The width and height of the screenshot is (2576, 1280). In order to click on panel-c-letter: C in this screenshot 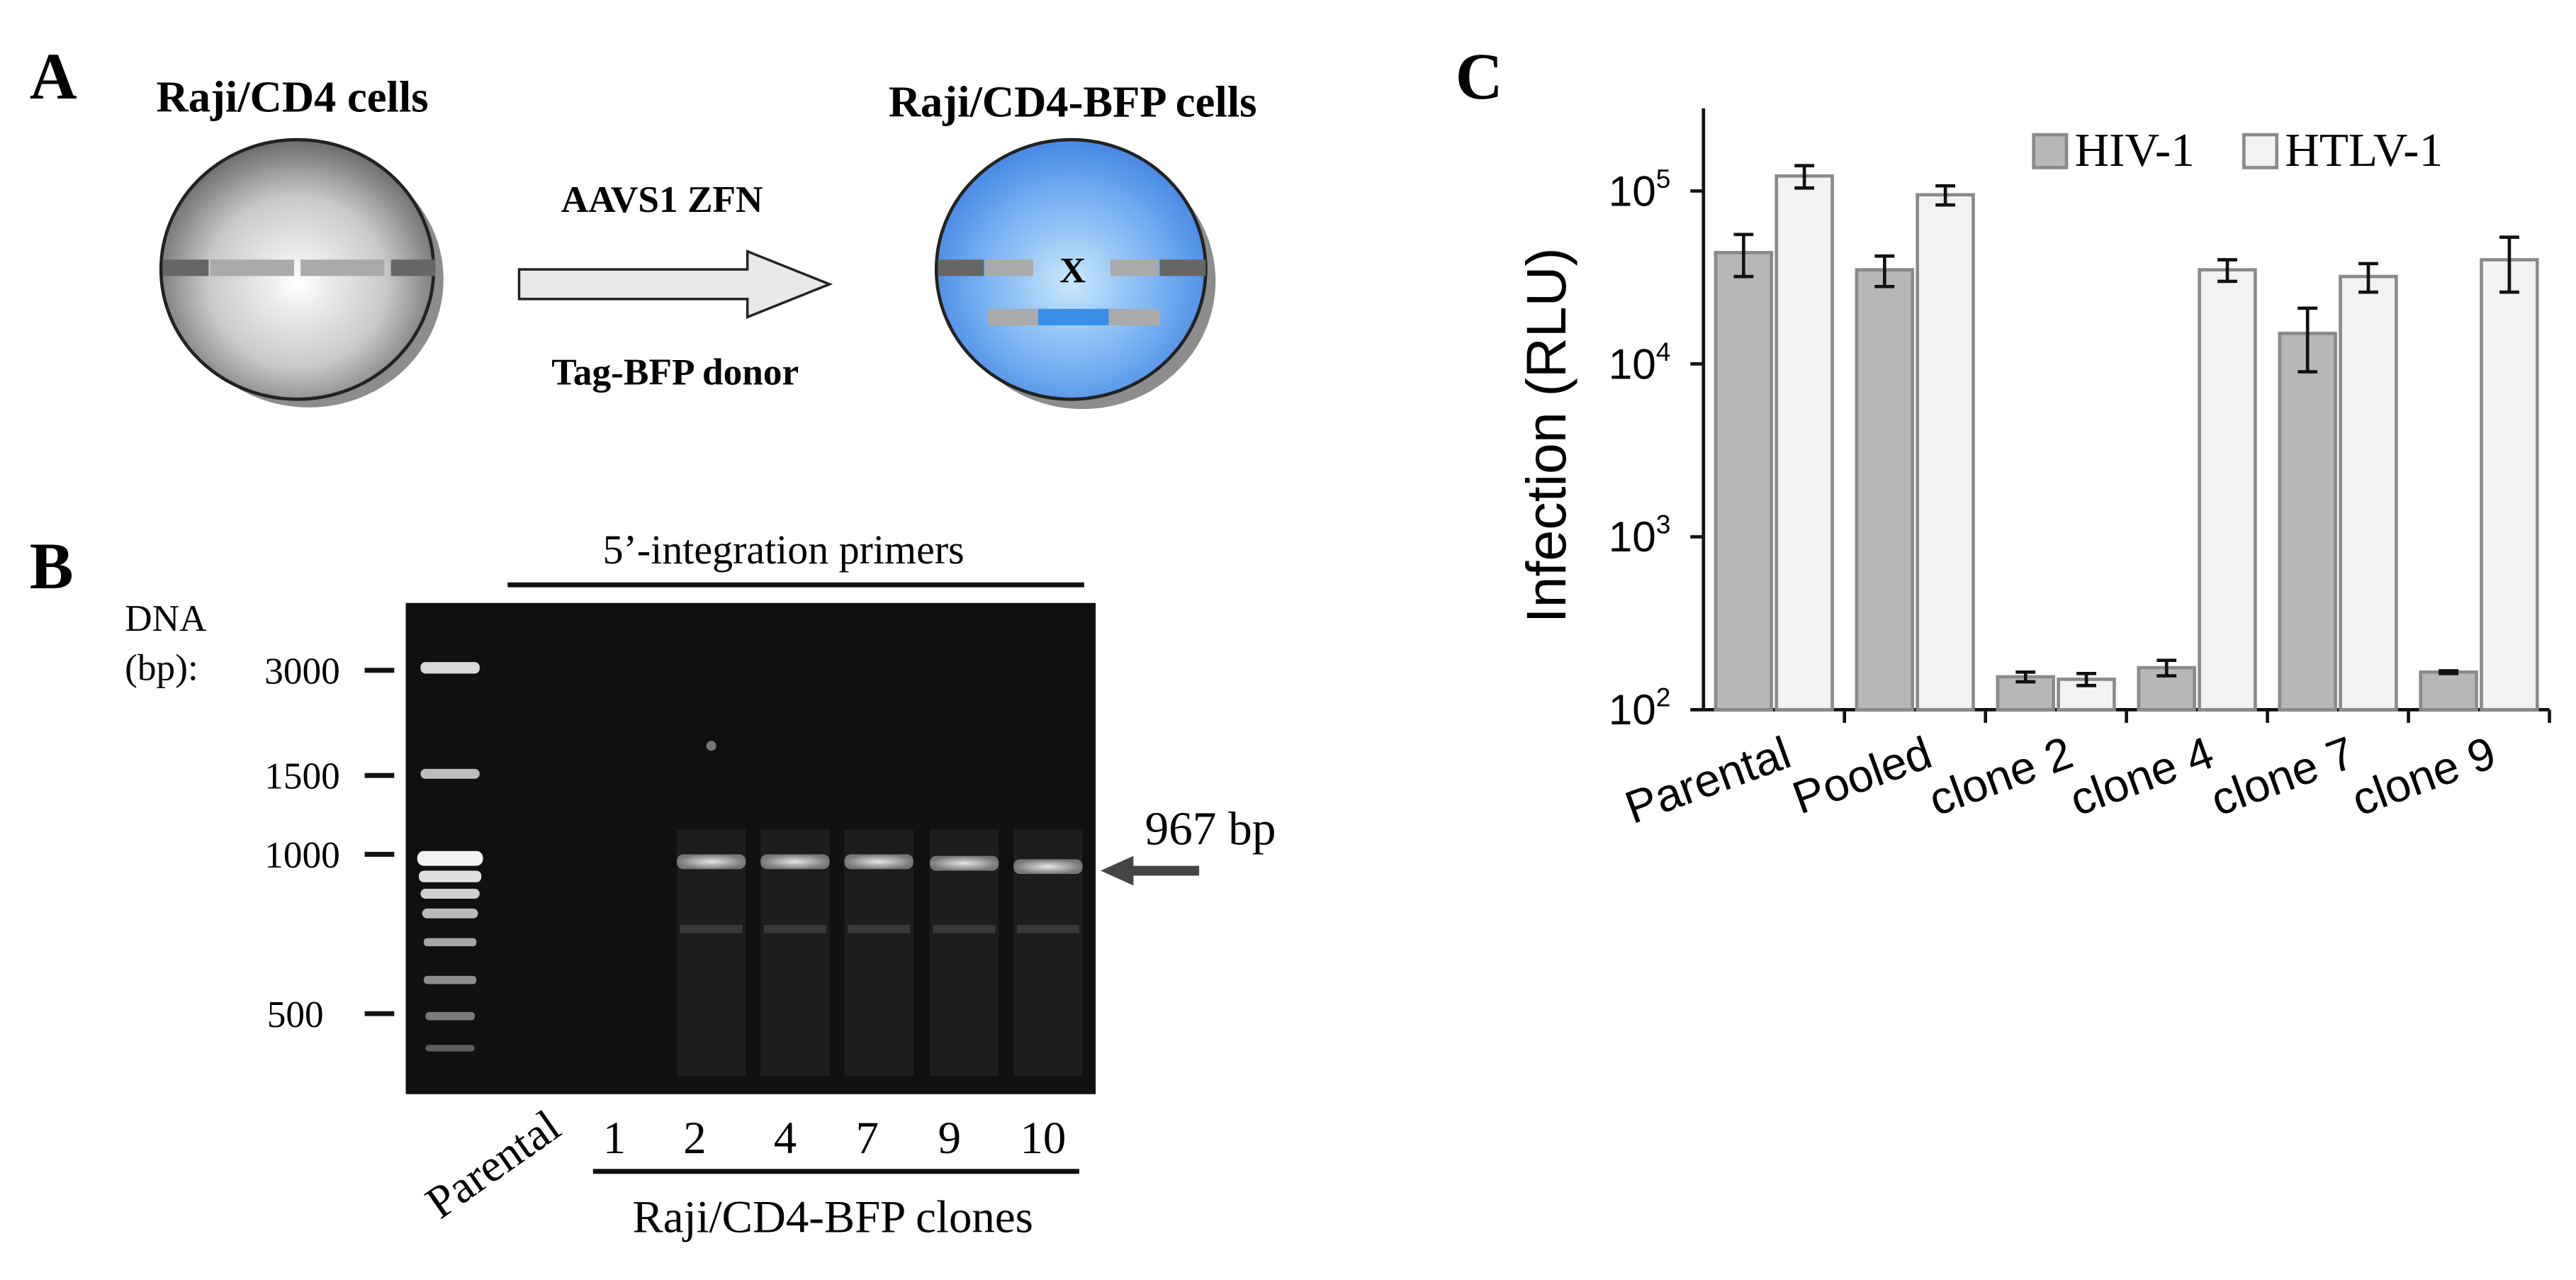, I will do `click(1479, 76)`.